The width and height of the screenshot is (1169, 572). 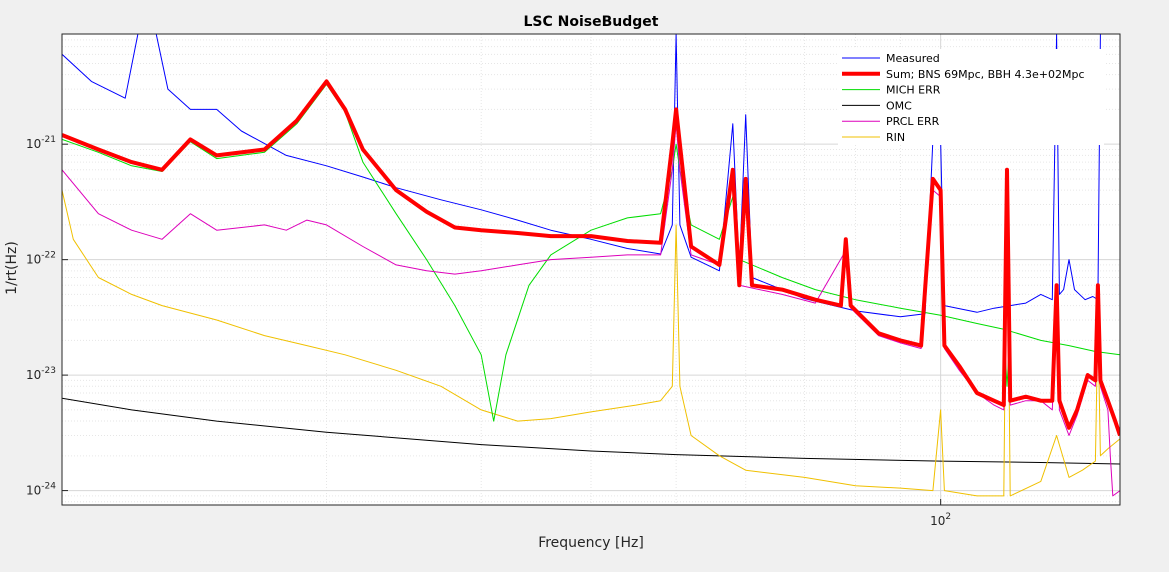 I want to click on legend-entry: RIN, so click(x=895, y=137).